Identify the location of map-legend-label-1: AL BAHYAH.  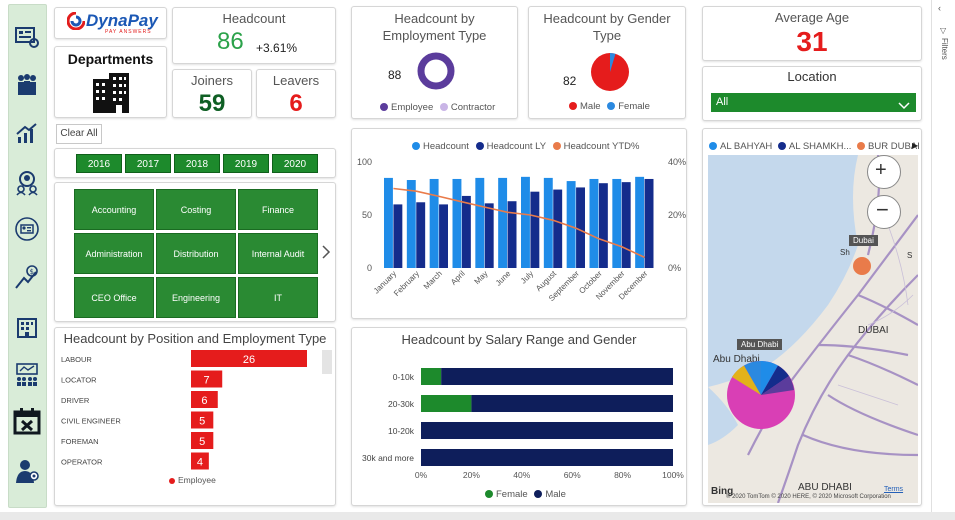
(746, 146).